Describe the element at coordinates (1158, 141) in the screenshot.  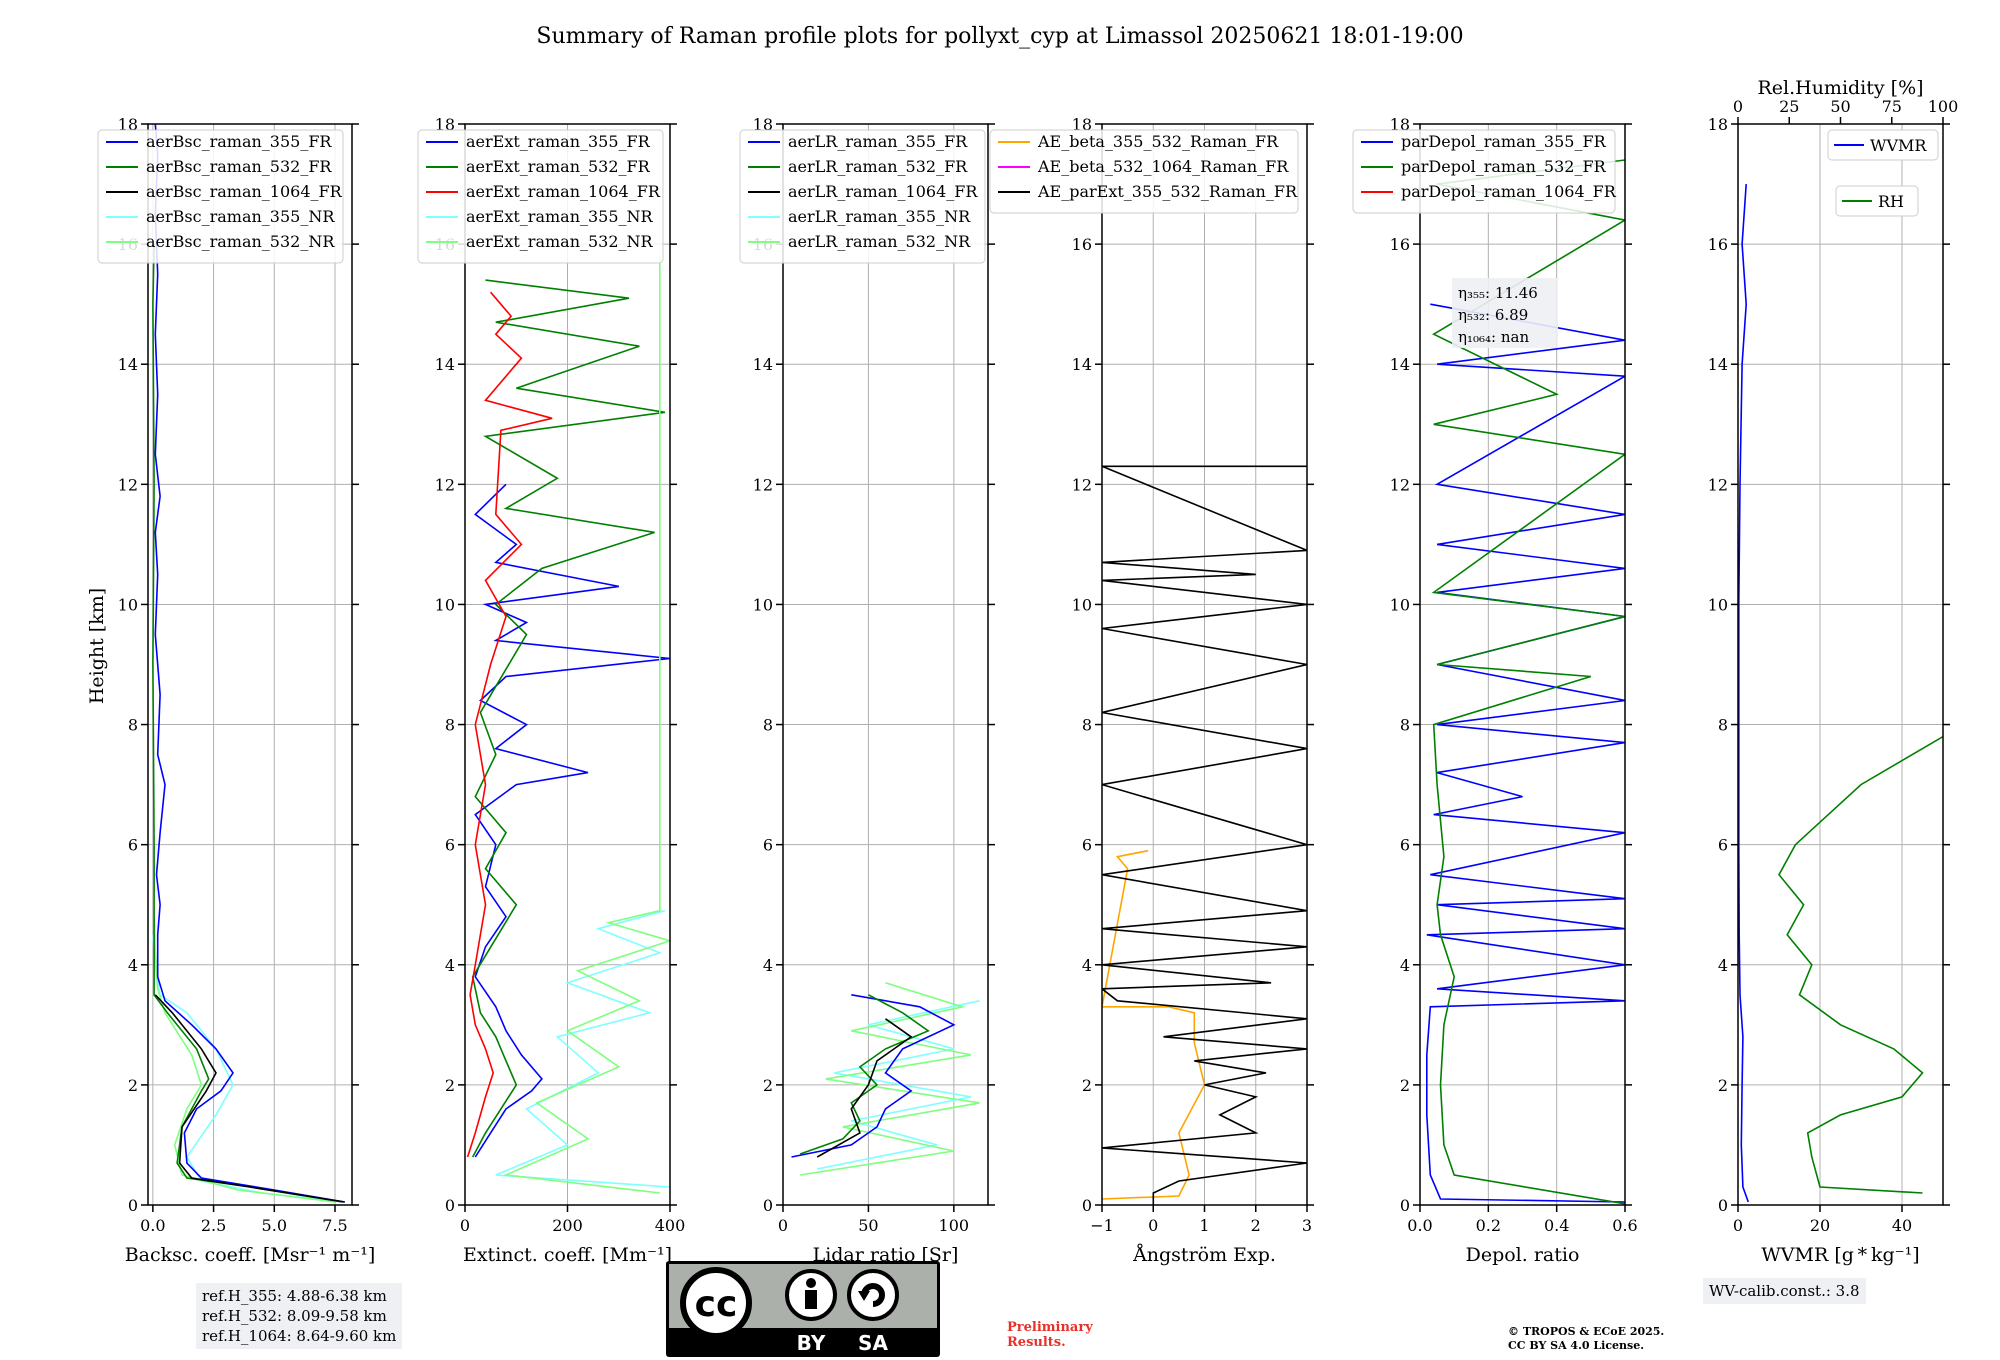
I see `legend-label: AE_beta_355_532_Raman_FR` at that location.